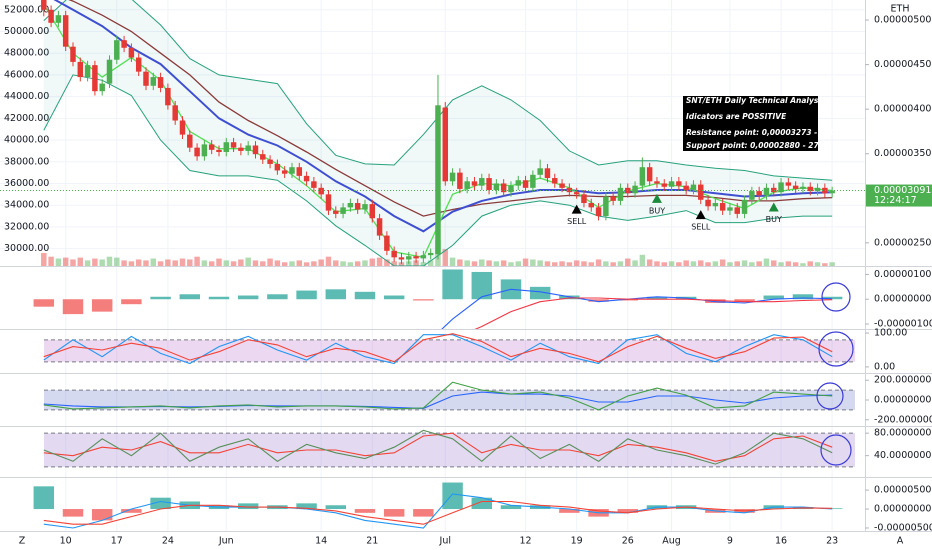  What do you see at coordinates (736, 116) in the screenshot?
I see `note-line: Idicators are POSSITIVE` at bounding box center [736, 116].